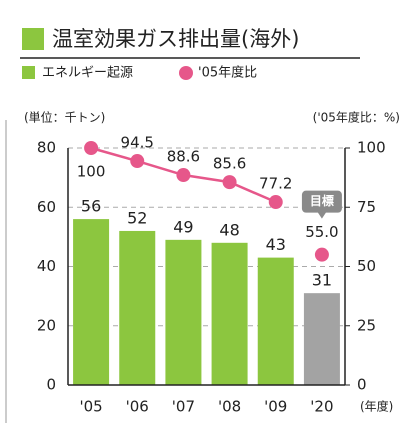 Image resolution: width=413 pixels, height=423 pixels. I want to click on y2-axis-label: ('05年度比：%), so click(356, 117).